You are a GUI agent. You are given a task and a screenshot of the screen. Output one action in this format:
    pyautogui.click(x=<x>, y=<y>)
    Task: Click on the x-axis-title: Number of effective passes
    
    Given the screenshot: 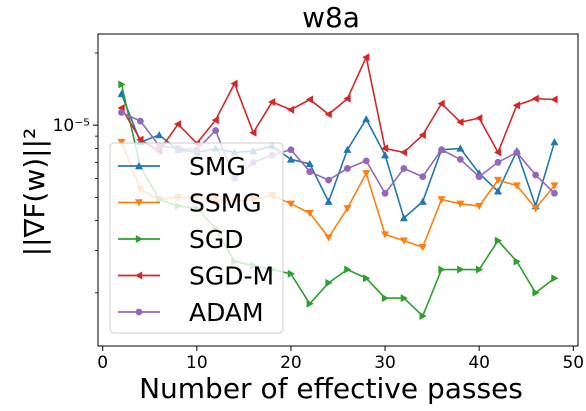 What is the action you would take?
    pyautogui.click(x=331, y=388)
    